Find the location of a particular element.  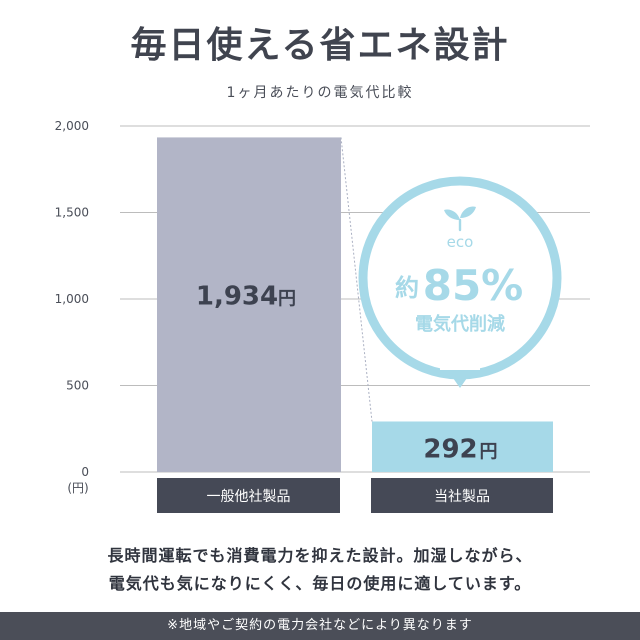

y-axis: 0 500 1,000 1,500 2,000 (円) is located at coordinates (72, 307).